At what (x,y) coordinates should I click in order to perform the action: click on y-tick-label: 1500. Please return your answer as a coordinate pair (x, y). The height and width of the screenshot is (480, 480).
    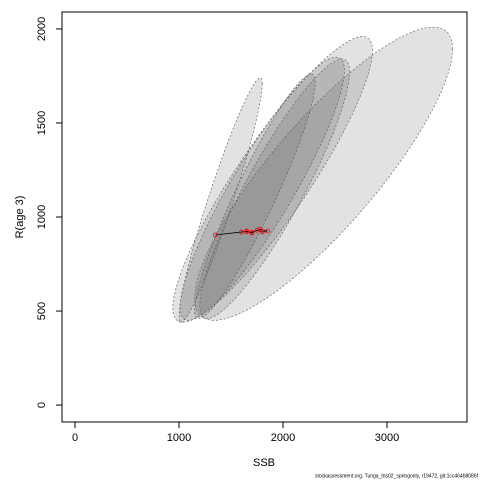
    Looking at the image, I should click on (42, 123).